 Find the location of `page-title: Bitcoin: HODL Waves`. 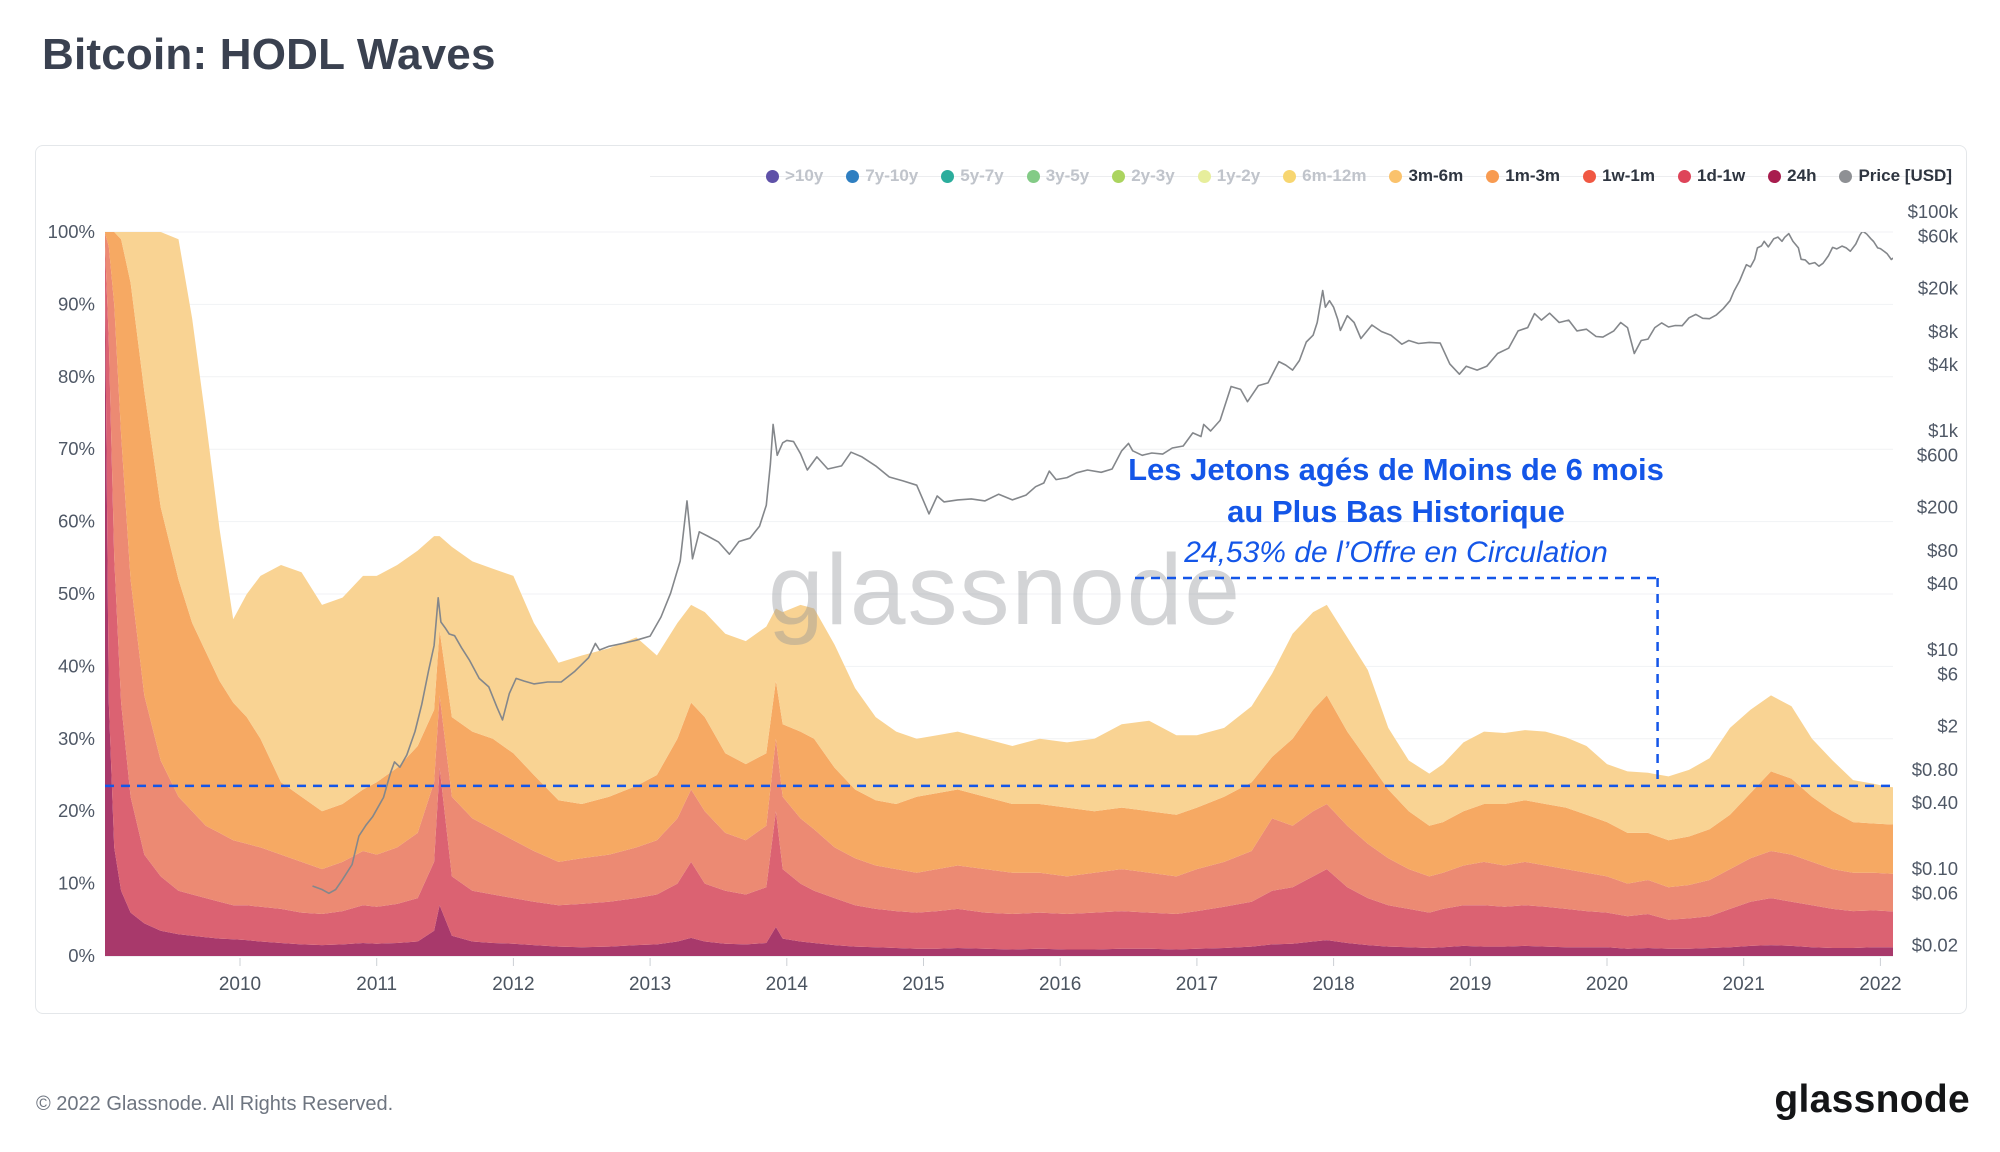

page-title: Bitcoin: HODL Waves is located at coordinates (269, 54).